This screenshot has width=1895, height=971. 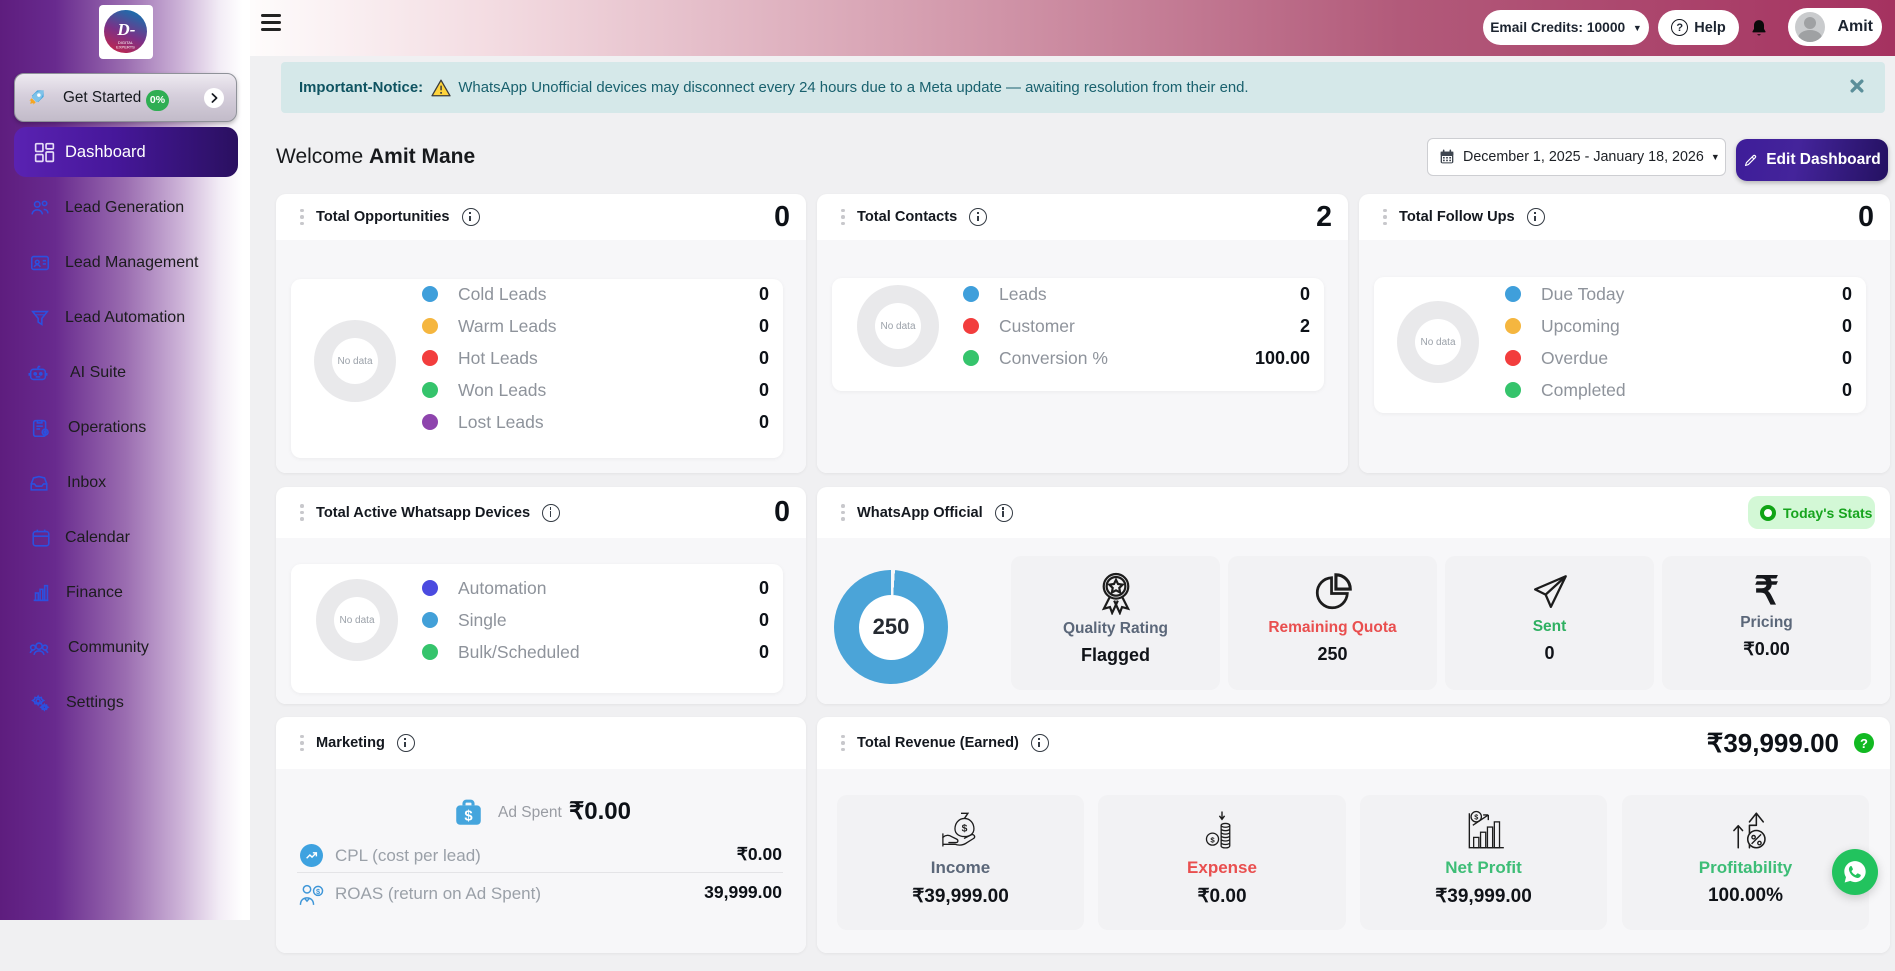 I want to click on svg-text: D‑, so click(x=125, y=29).